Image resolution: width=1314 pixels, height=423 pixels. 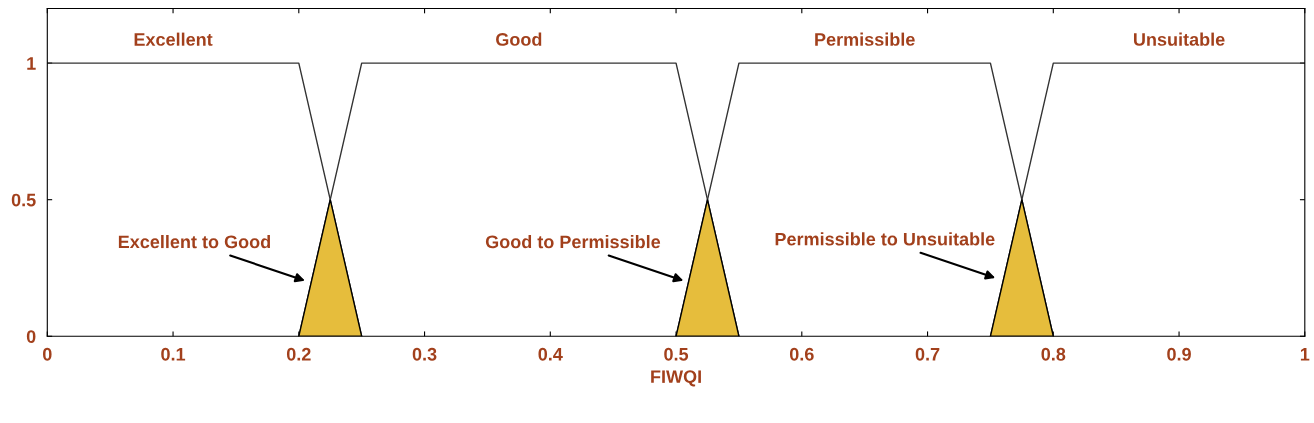 I want to click on x-tick-label: 0.4, so click(x=550, y=354).